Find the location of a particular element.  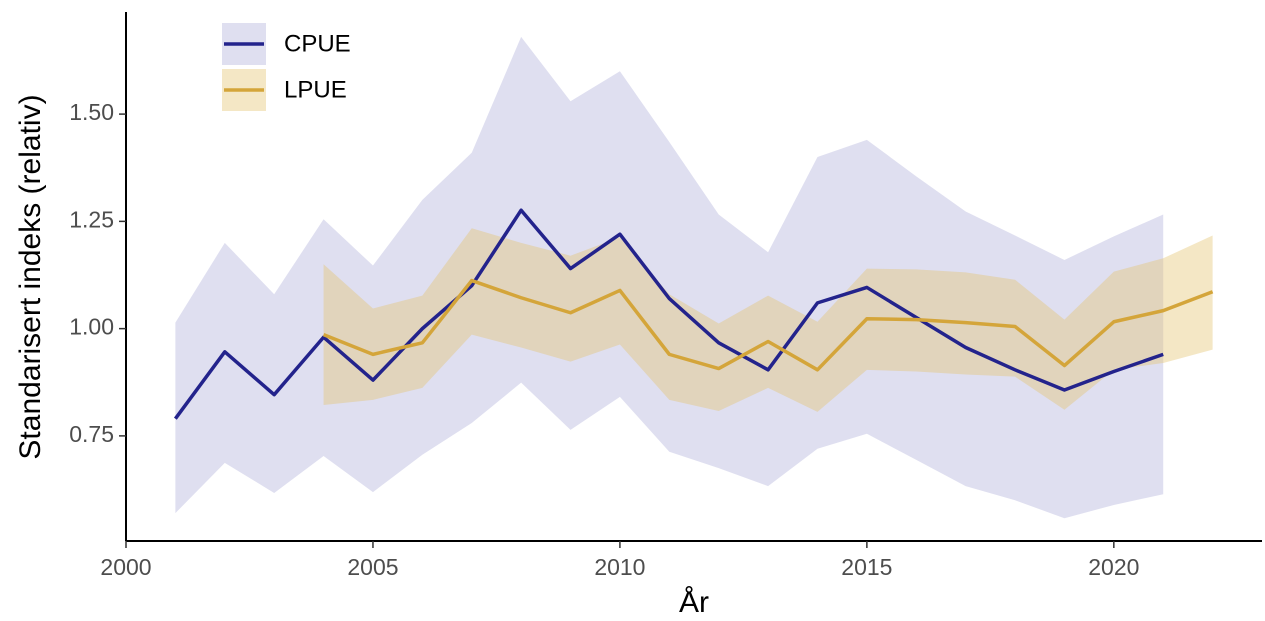

x-tick-label: 2000 is located at coordinates (125, 567).